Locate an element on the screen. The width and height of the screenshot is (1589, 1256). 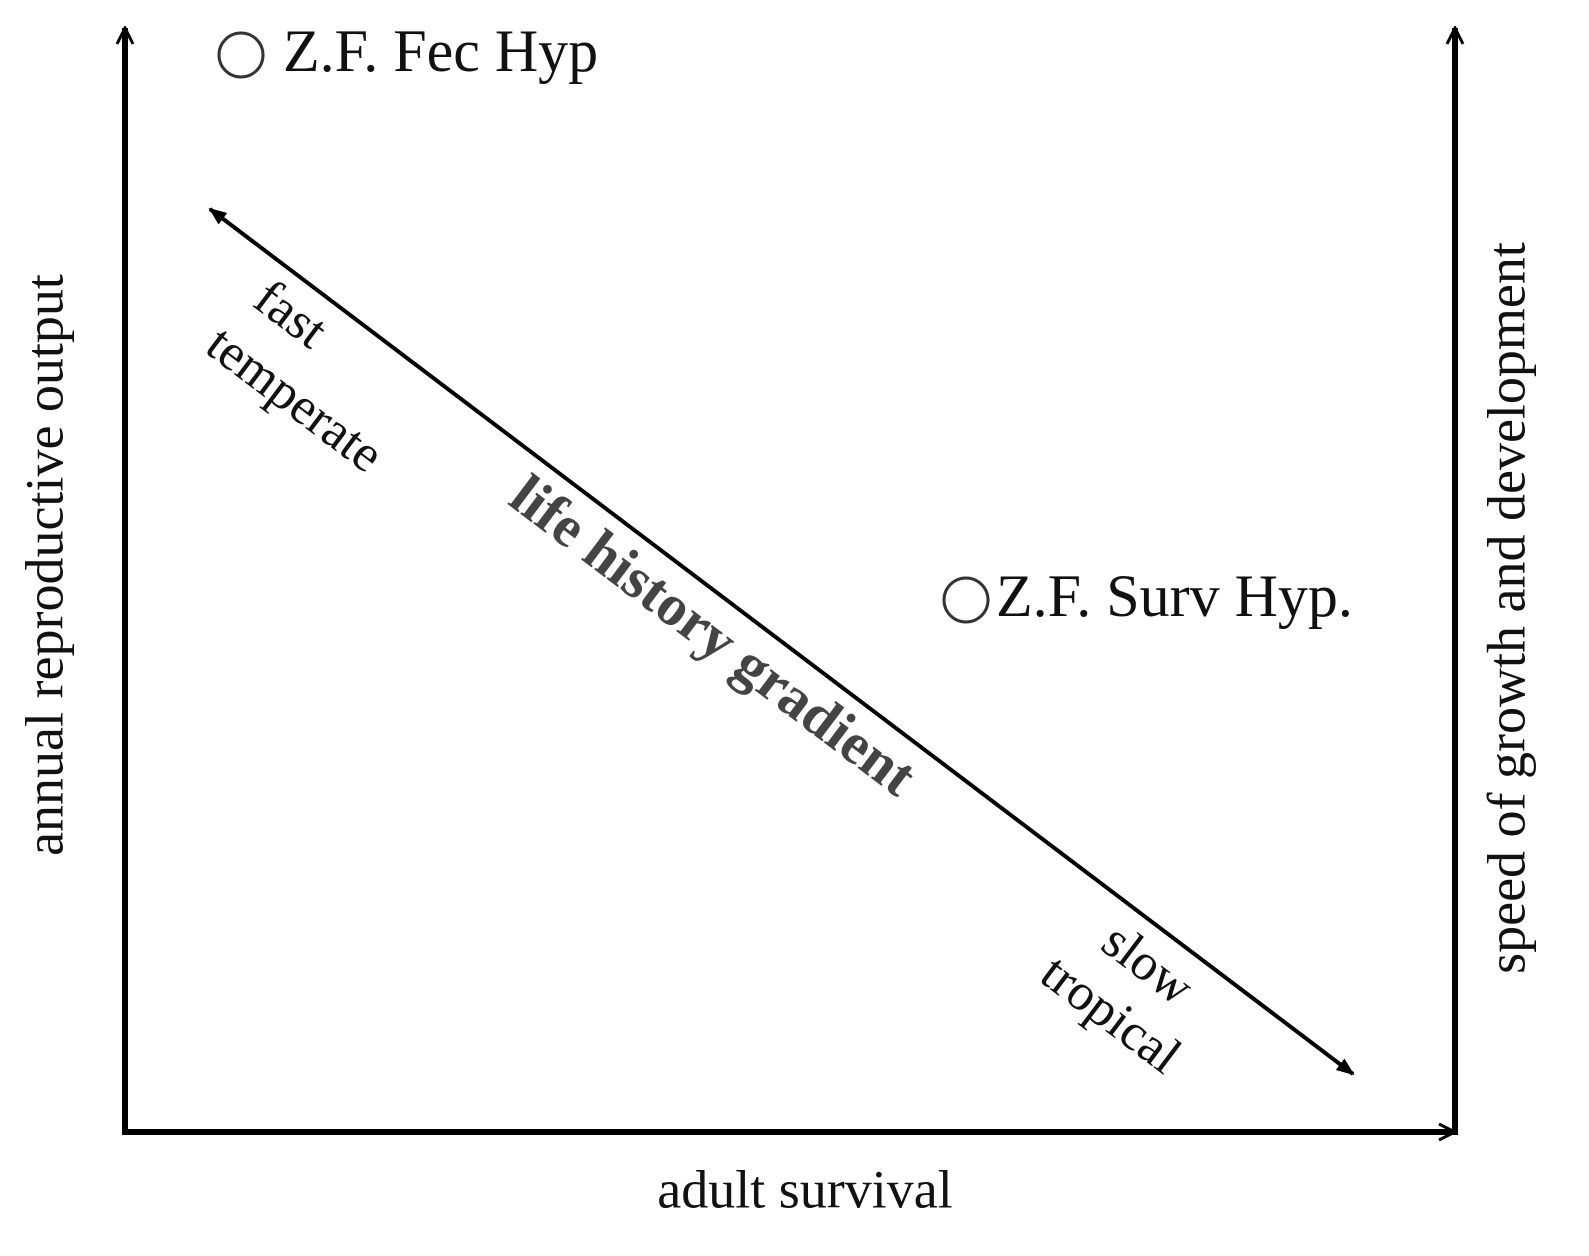
point-label: Z.F. Fec Hyp is located at coordinates (440, 51).